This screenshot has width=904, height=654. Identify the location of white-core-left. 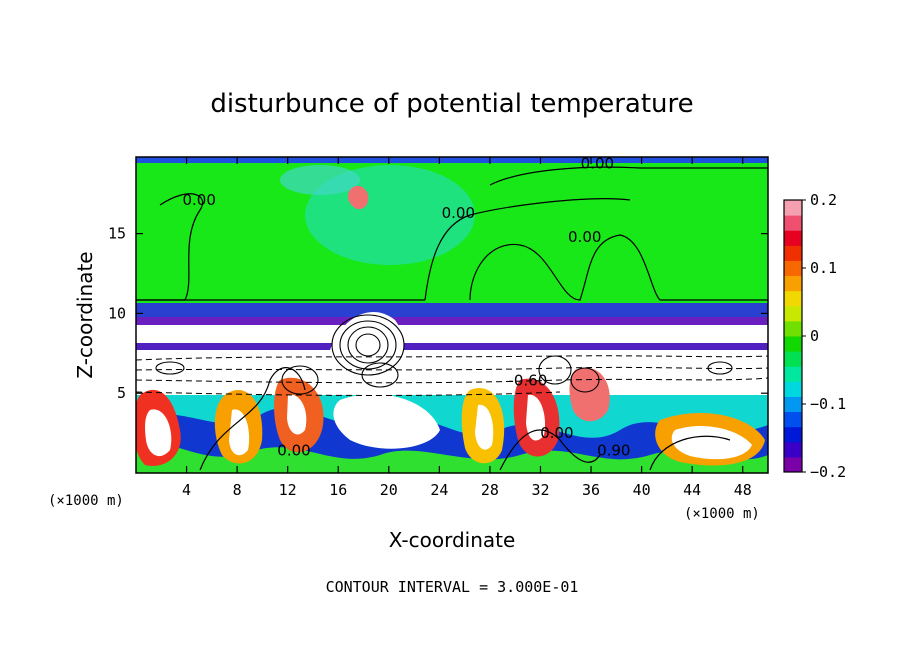
(158, 433).